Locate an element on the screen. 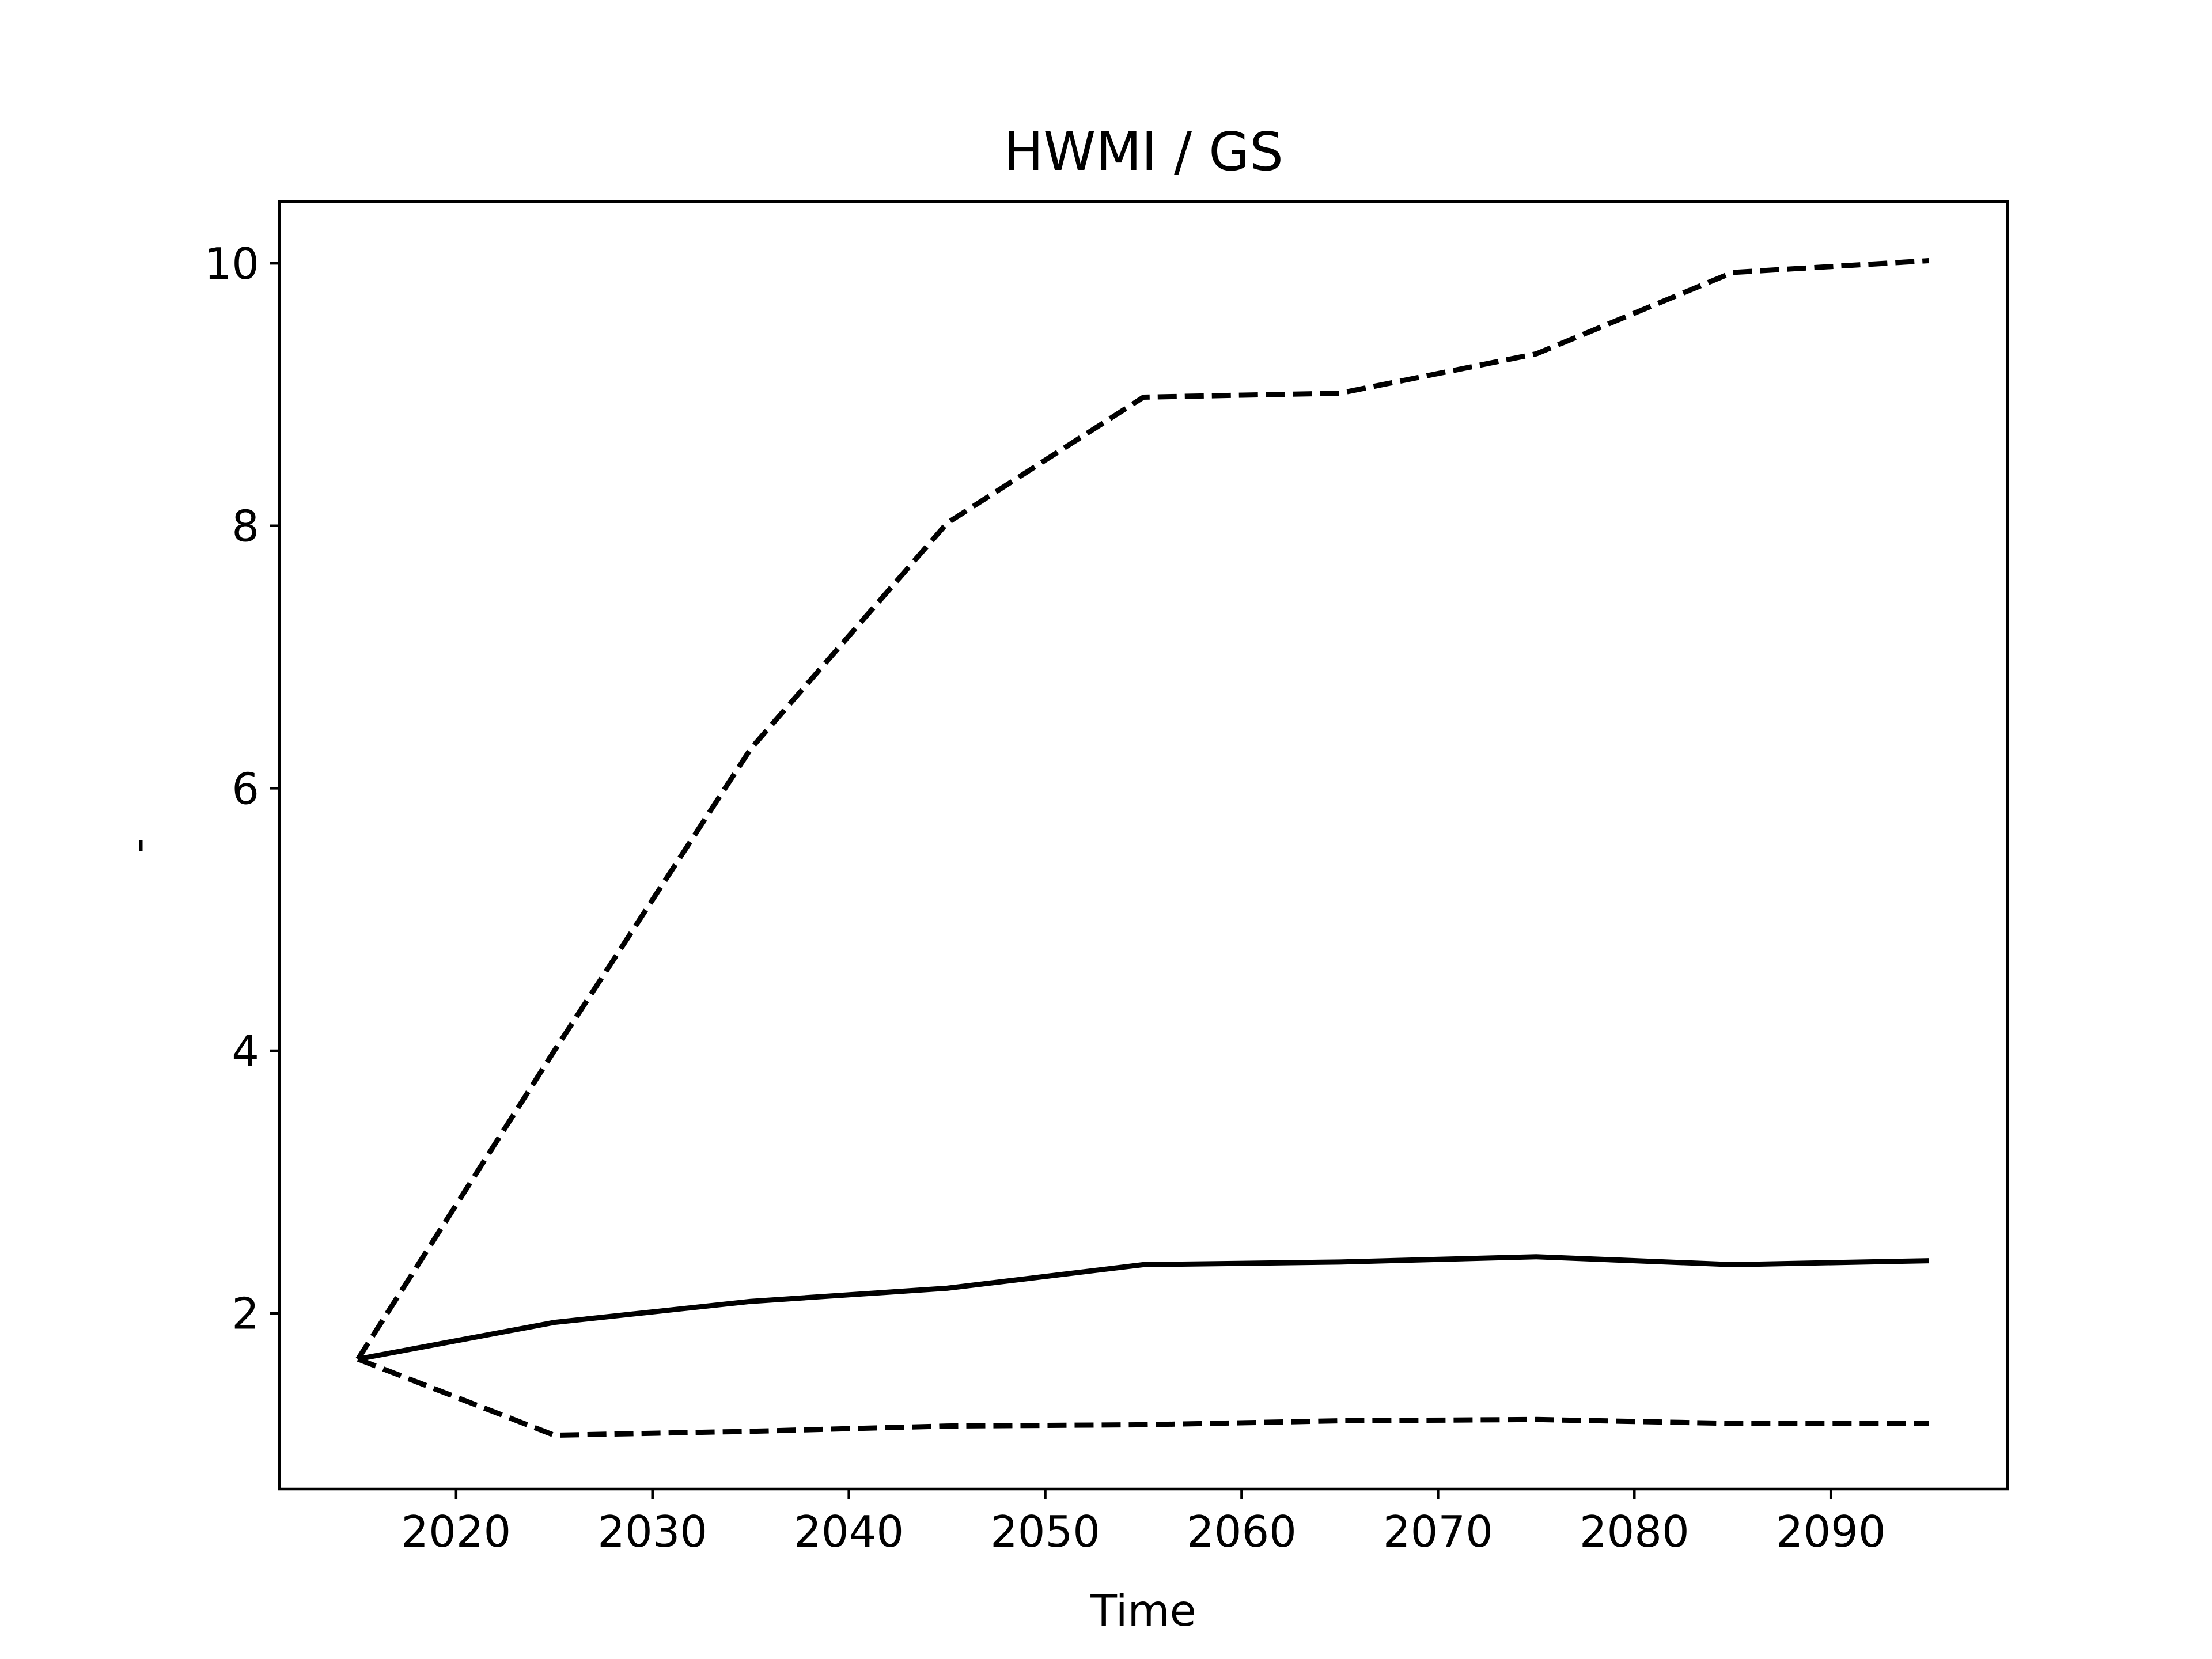 This screenshot has height=1659, width=2212. y-tick-label: 4 is located at coordinates (245, 1051).